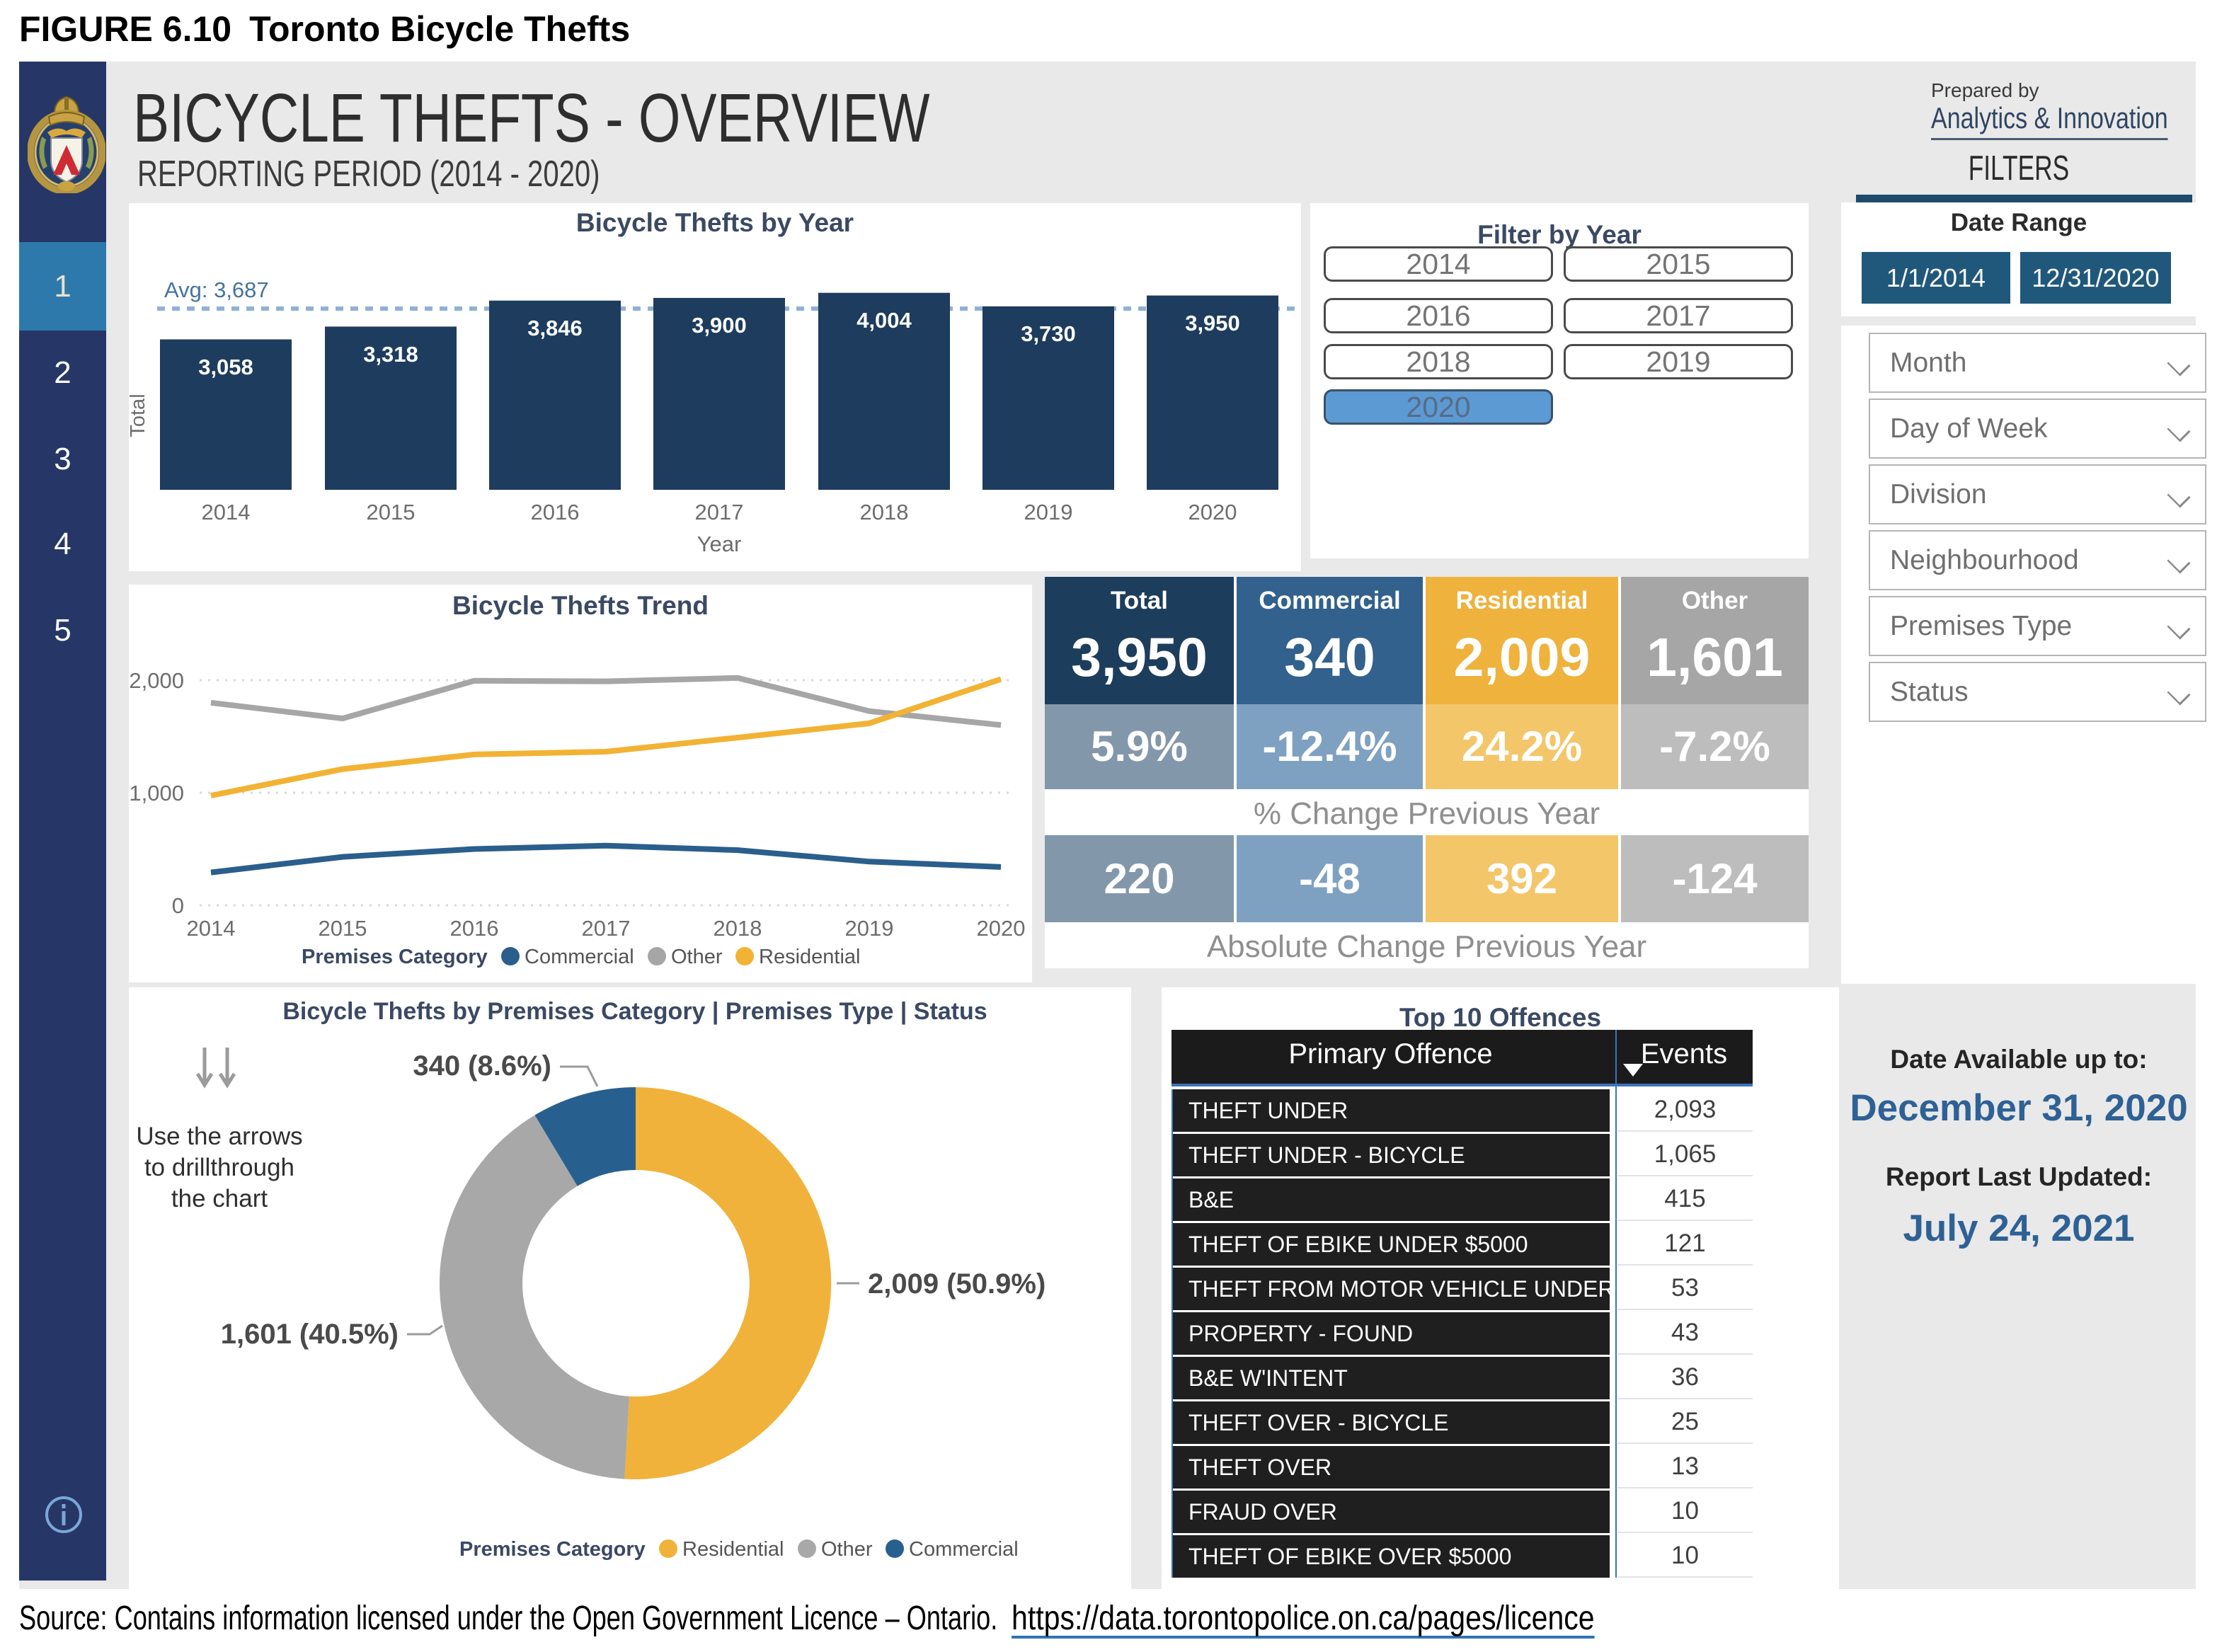  I want to click on svg-text: 3,900, so click(719, 325).